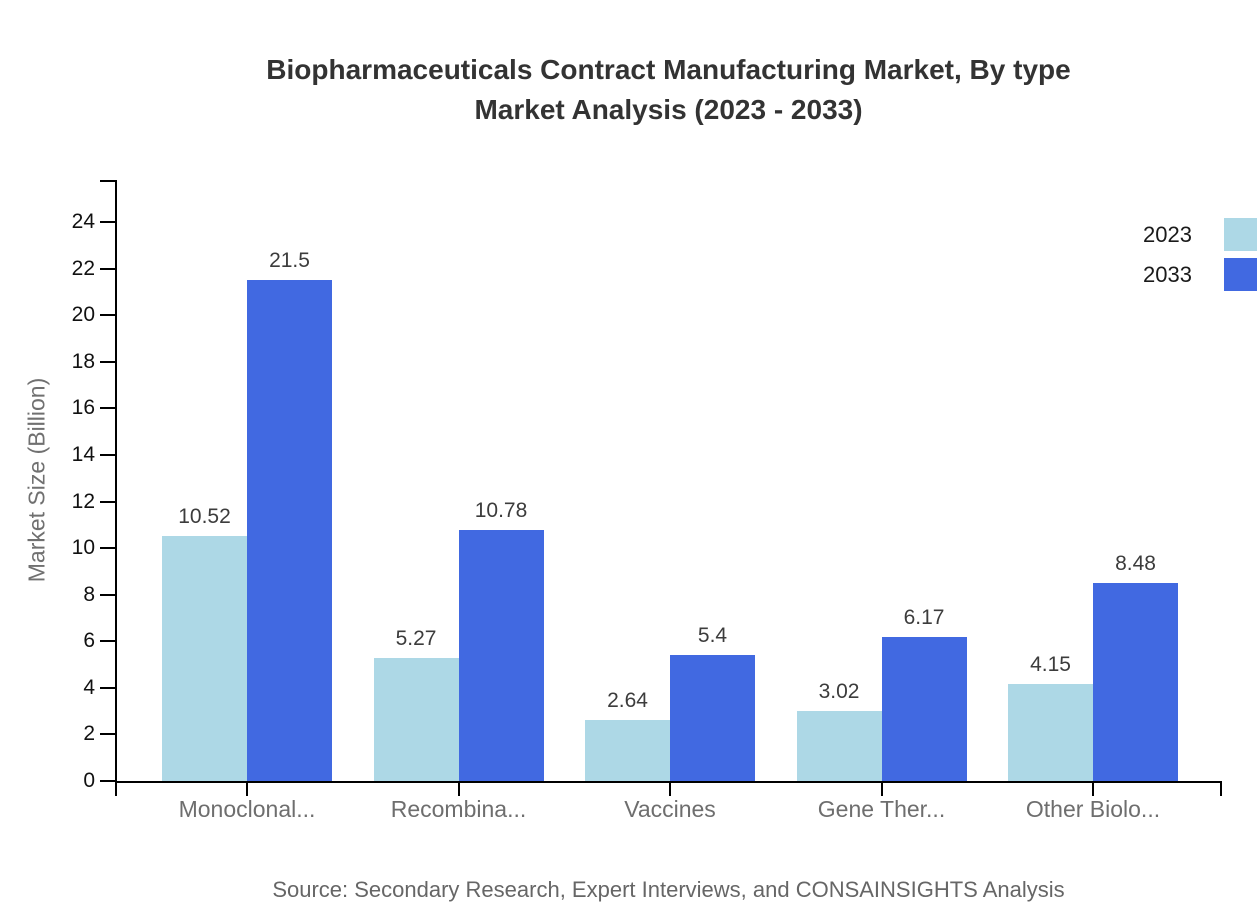  Describe the element at coordinates (416, 719) in the screenshot. I see `bar-2023-recombina` at that location.